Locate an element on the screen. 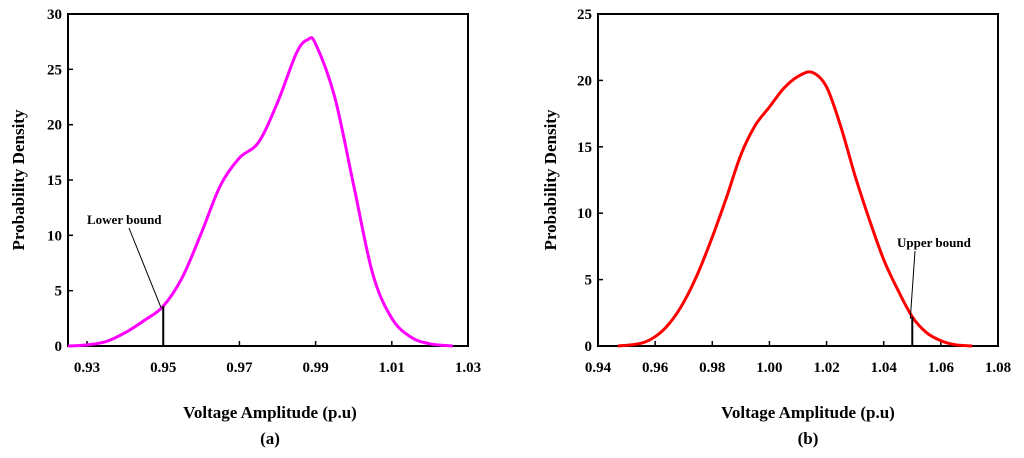  chart-b-x-tick-label: 1.06 is located at coordinates (941, 368).